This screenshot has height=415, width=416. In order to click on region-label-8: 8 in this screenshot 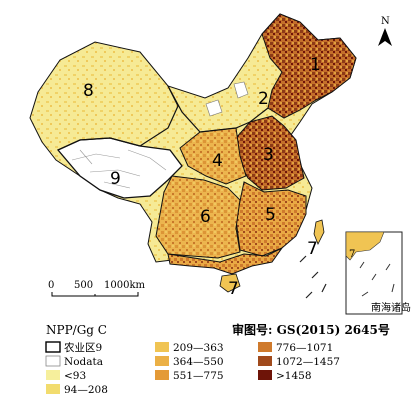, I will do `click(88, 91)`.